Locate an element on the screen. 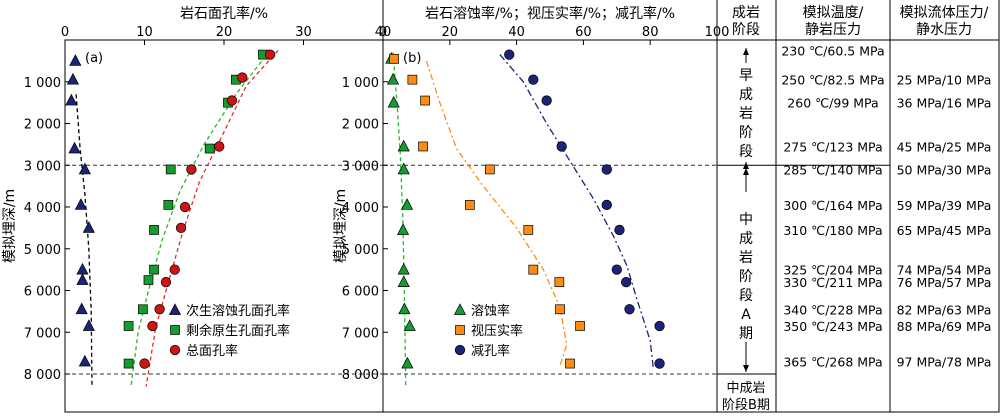 Image resolution: width=1000 pixels, height=416 pixels. middleA-stage-char: 岩 is located at coordinates (746, 258).